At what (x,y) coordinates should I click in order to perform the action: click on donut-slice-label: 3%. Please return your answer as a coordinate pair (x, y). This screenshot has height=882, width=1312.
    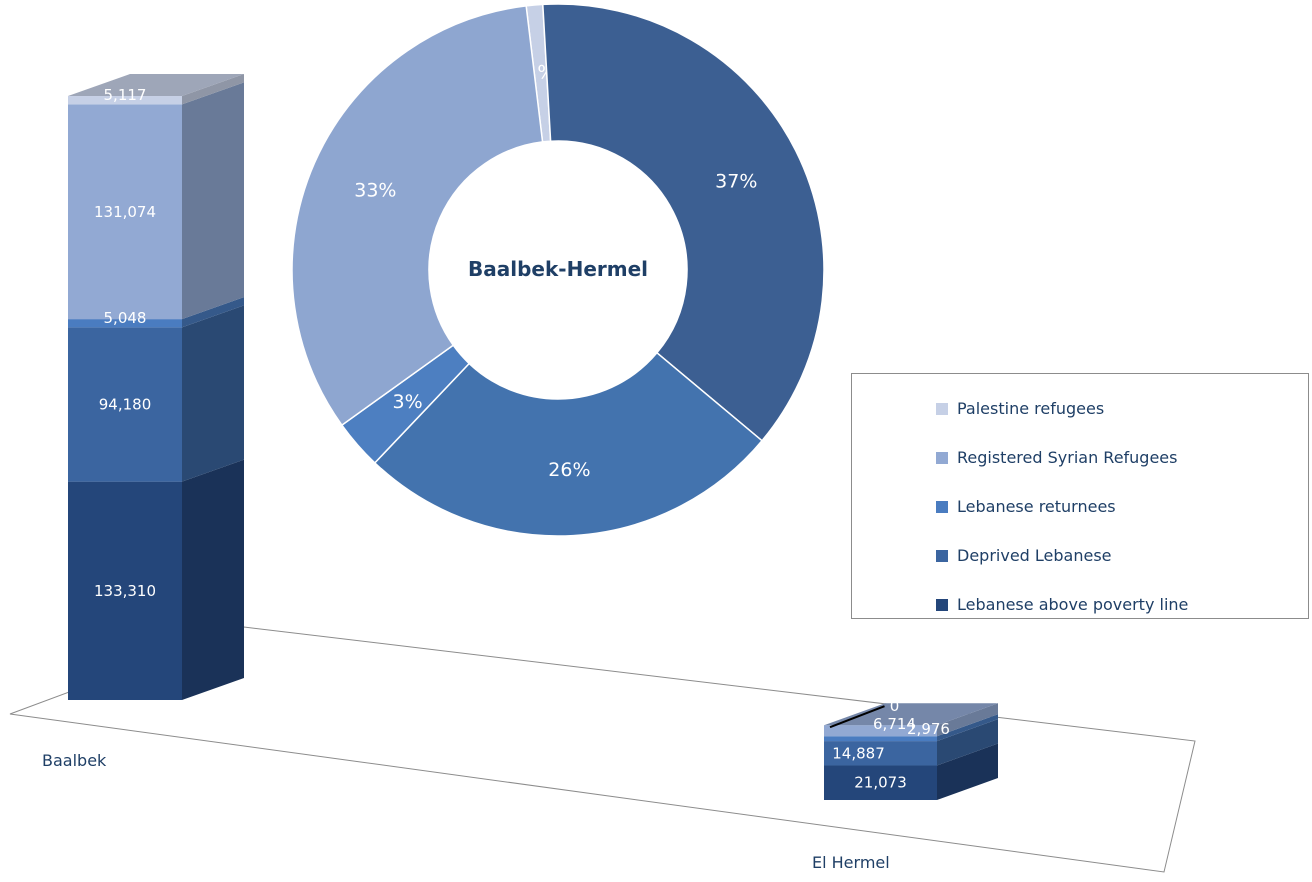
    Looking at the image, I should click on (408, 402).